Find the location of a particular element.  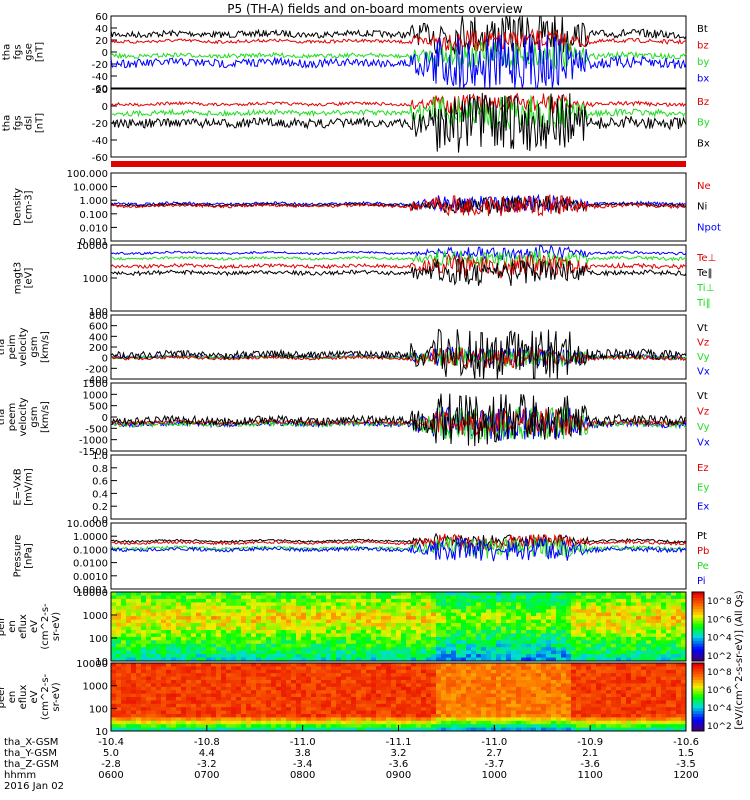

legend-Bt: Bt is located at coordinates (702, 29).